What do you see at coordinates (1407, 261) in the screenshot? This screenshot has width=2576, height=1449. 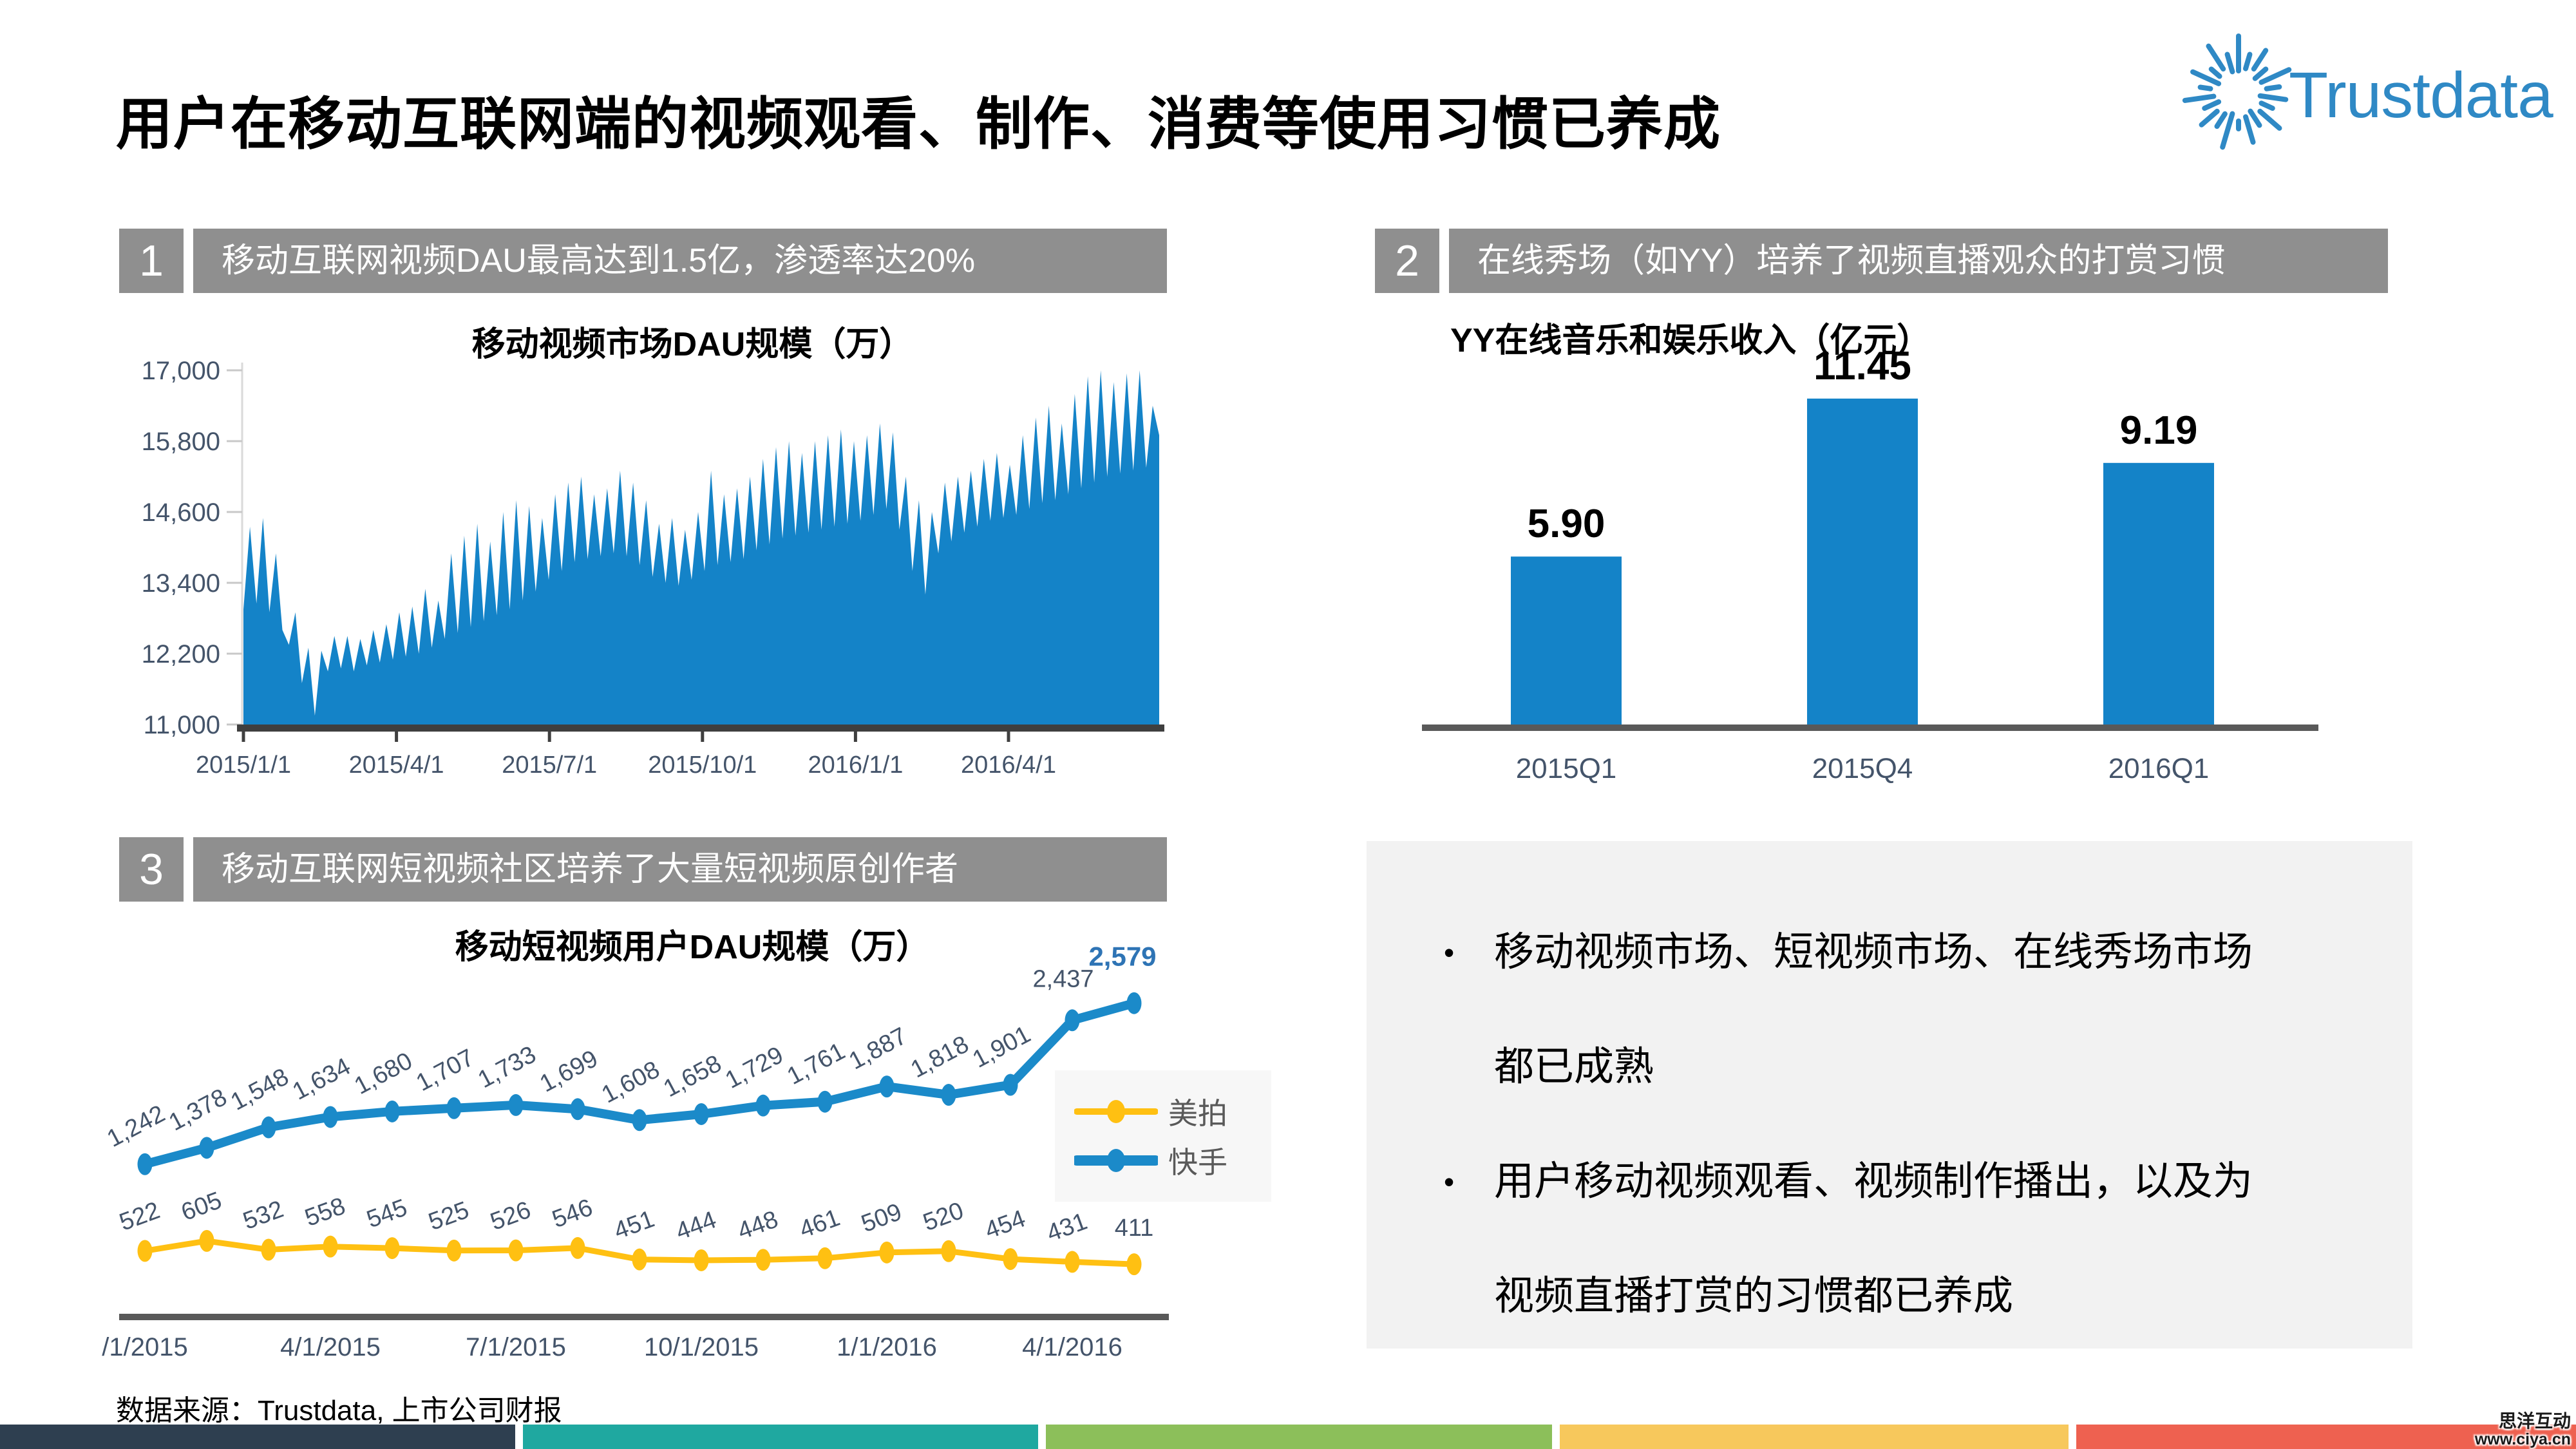 I see `section-2-badge: 2` at bounding box center [1407, 261].